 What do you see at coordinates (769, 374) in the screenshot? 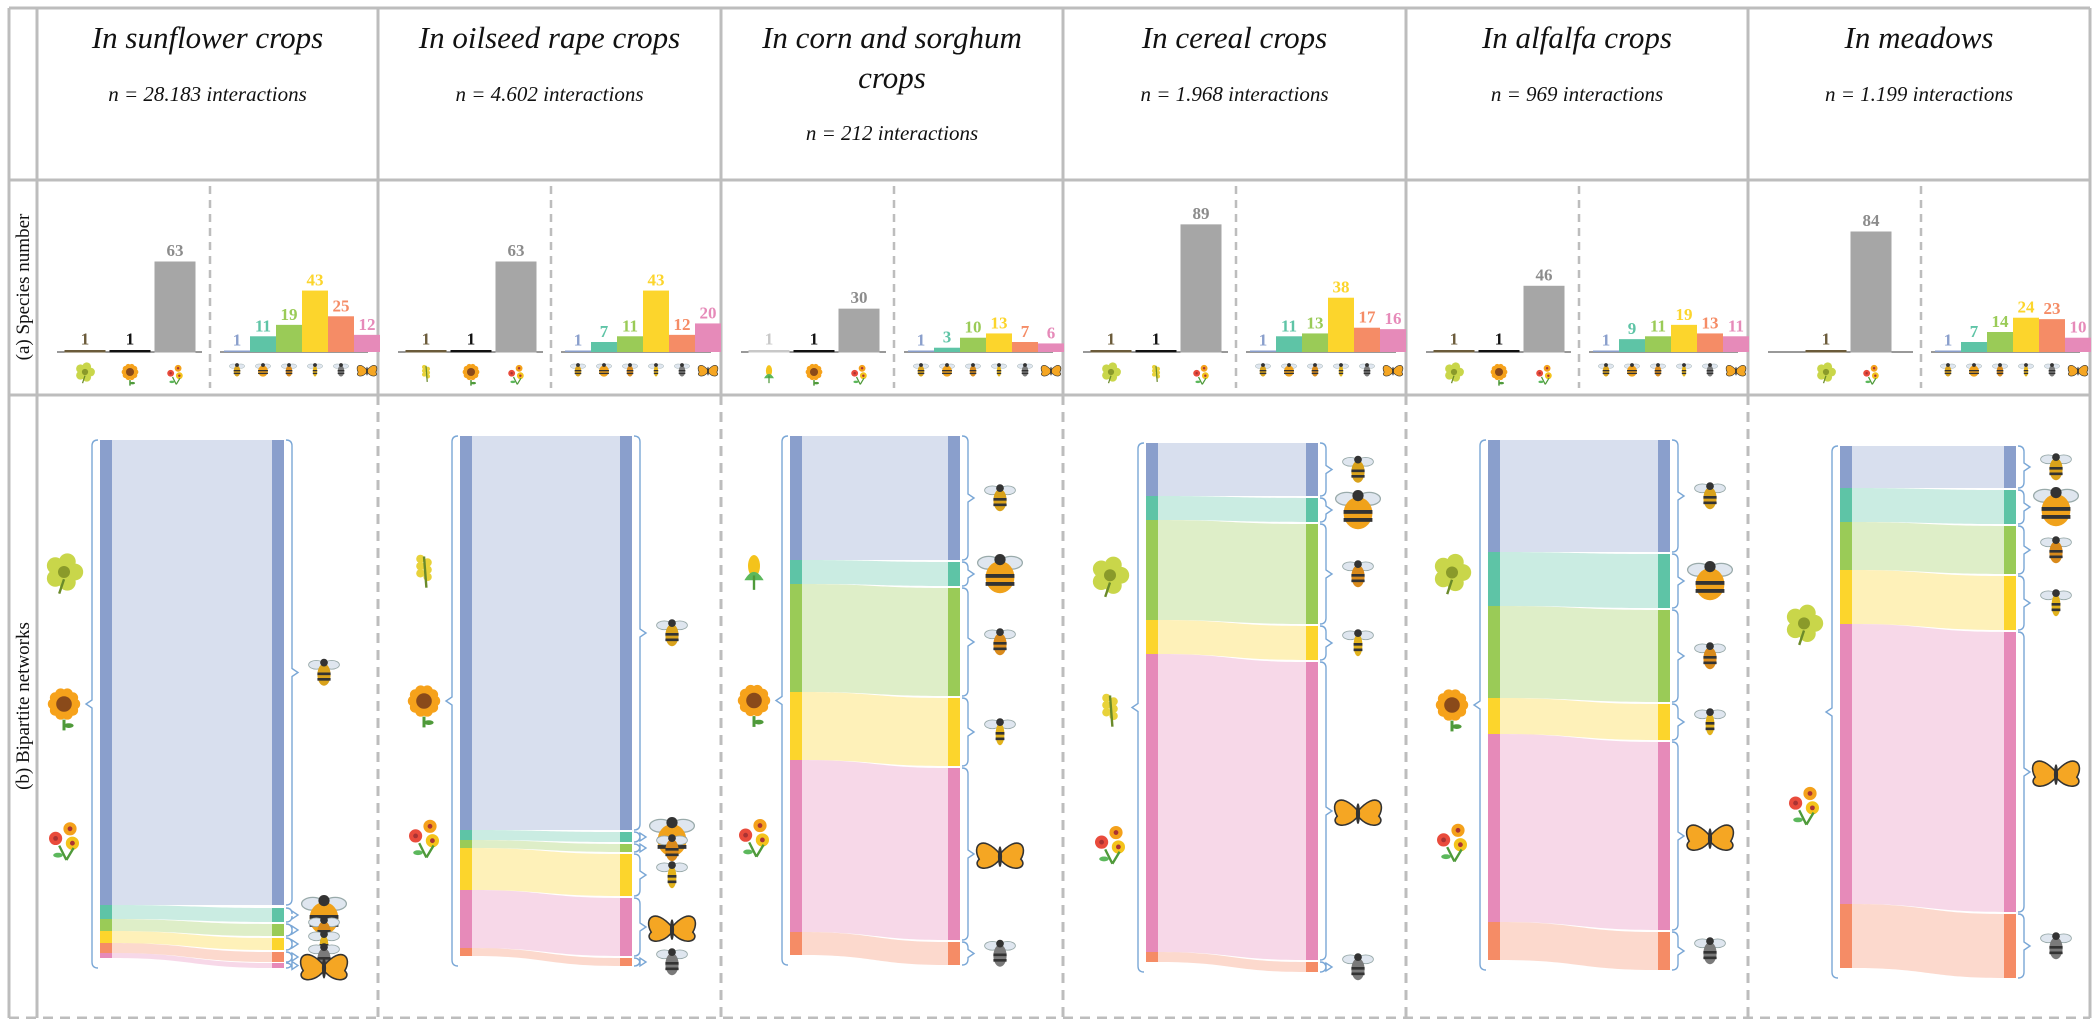
I see `corn-icon` at bounding box center [769, 374].